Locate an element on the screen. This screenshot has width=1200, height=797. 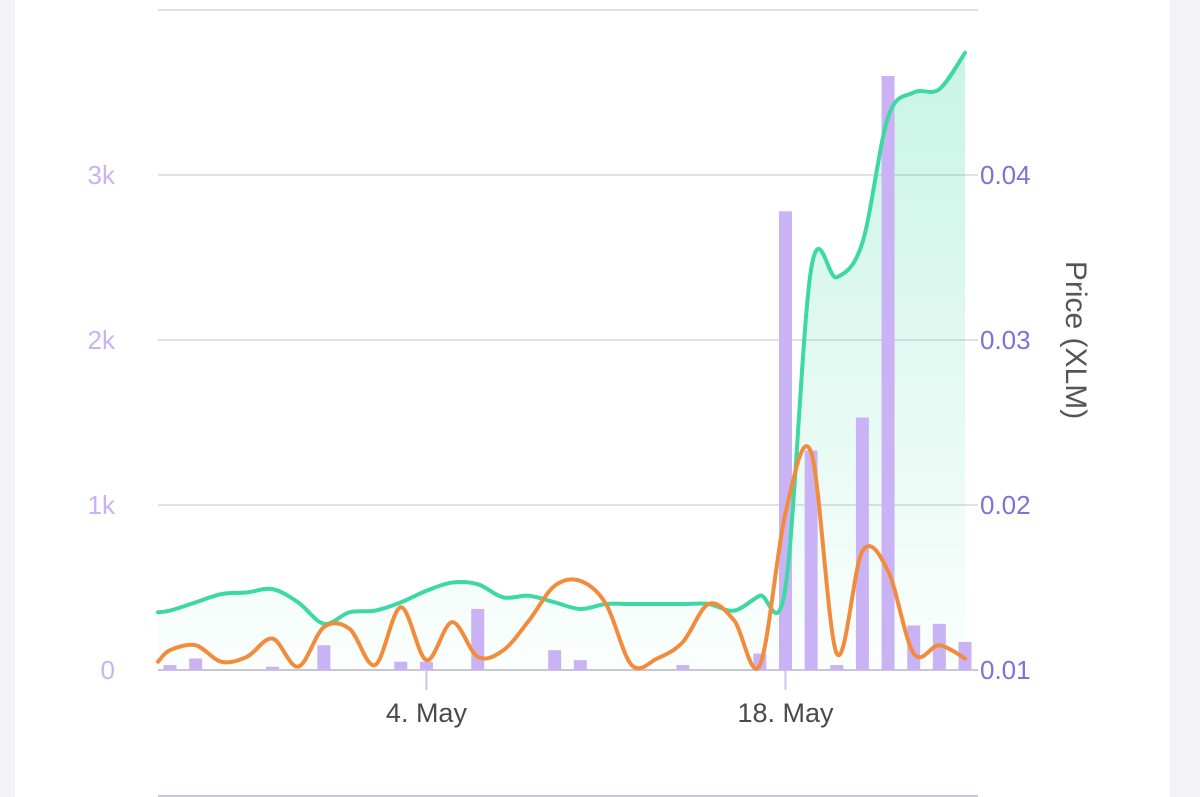
right-tick-label: 0.04 is located at coordinates (1005, 175).